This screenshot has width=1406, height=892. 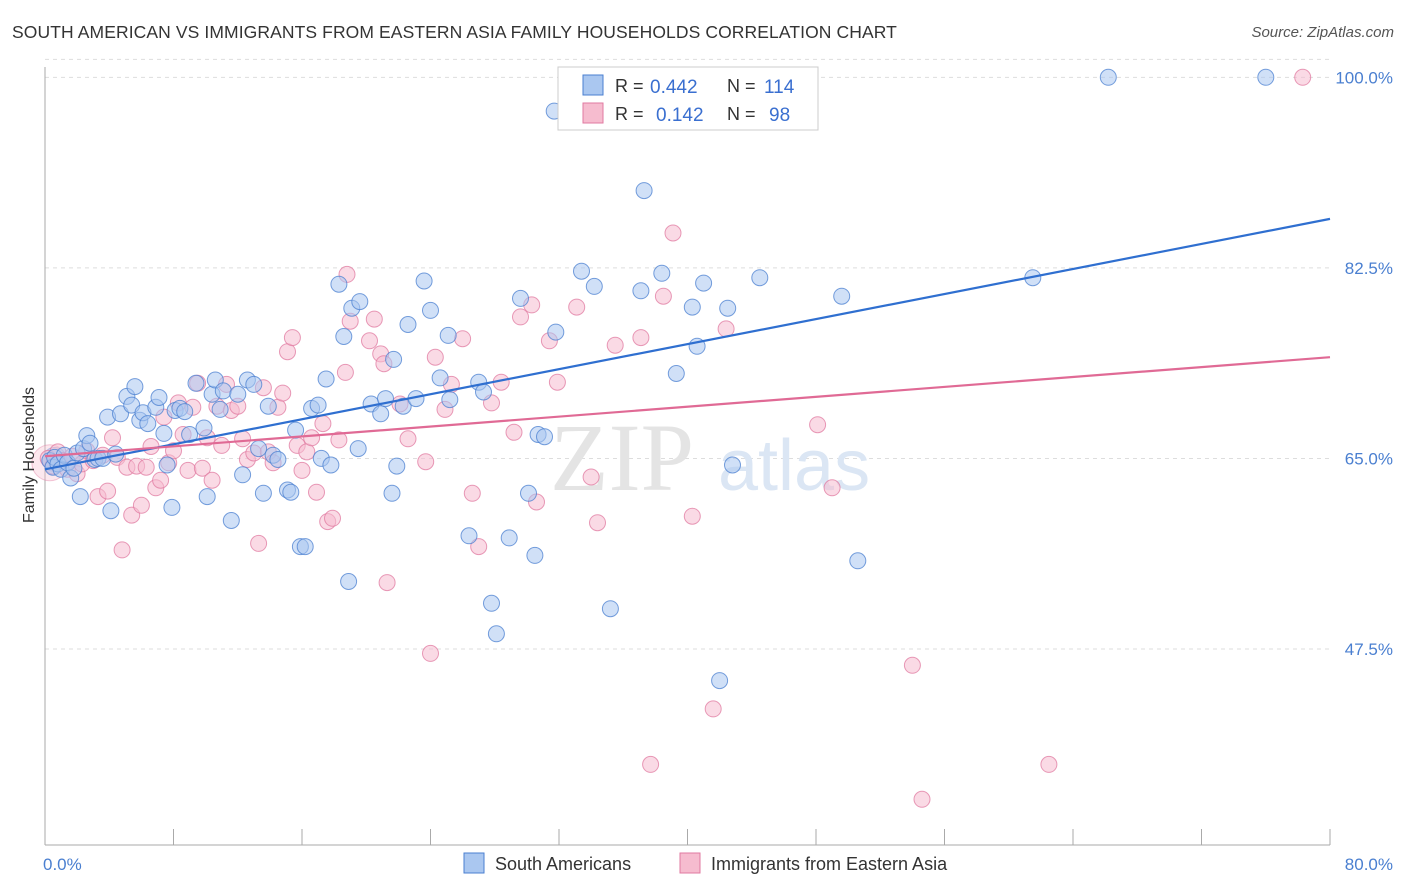 What do you see at coordinates (1369, 864) in the screenshot?
I see `x-tick-label-1: 80.0%` at bounding box center [1369, 864].